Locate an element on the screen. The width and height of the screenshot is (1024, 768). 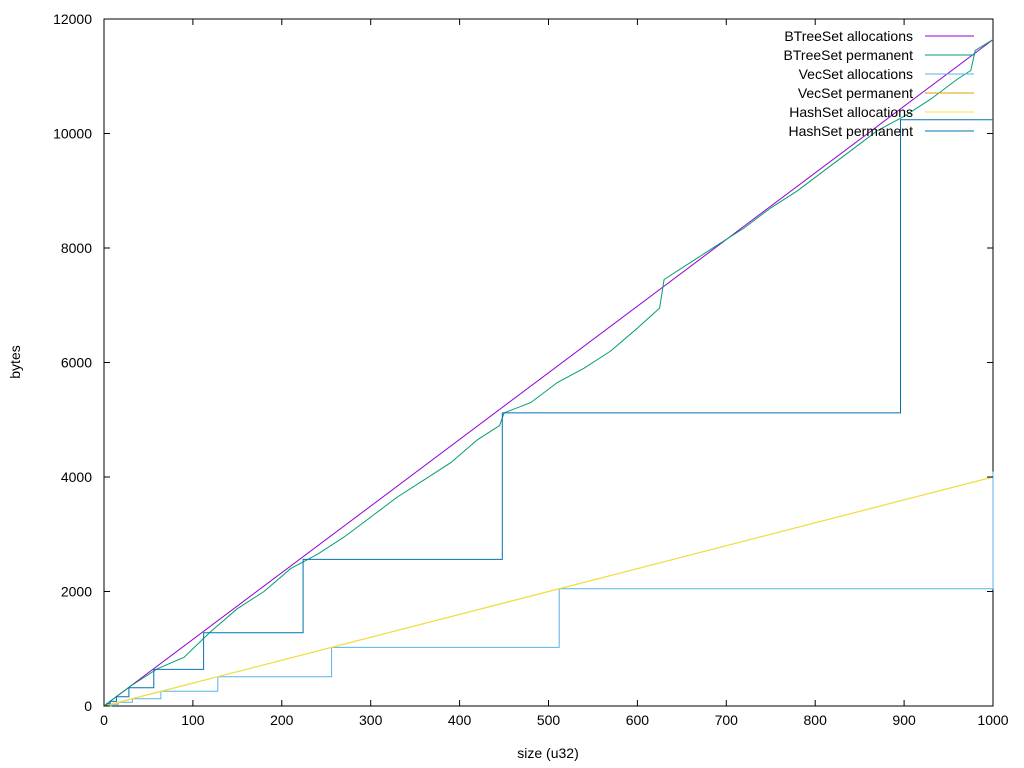
legend-label: HashSet allocations is located at coordinates (851, 112).